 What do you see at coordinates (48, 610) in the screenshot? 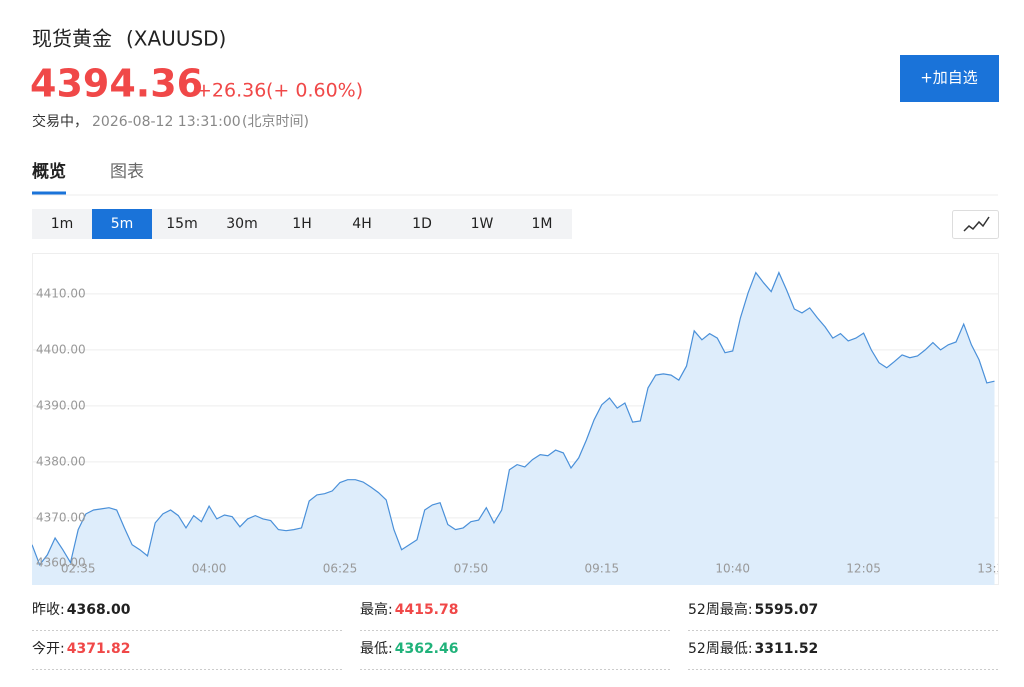
I see `stat-label: 昨收:` at bounding box center [48, 610].